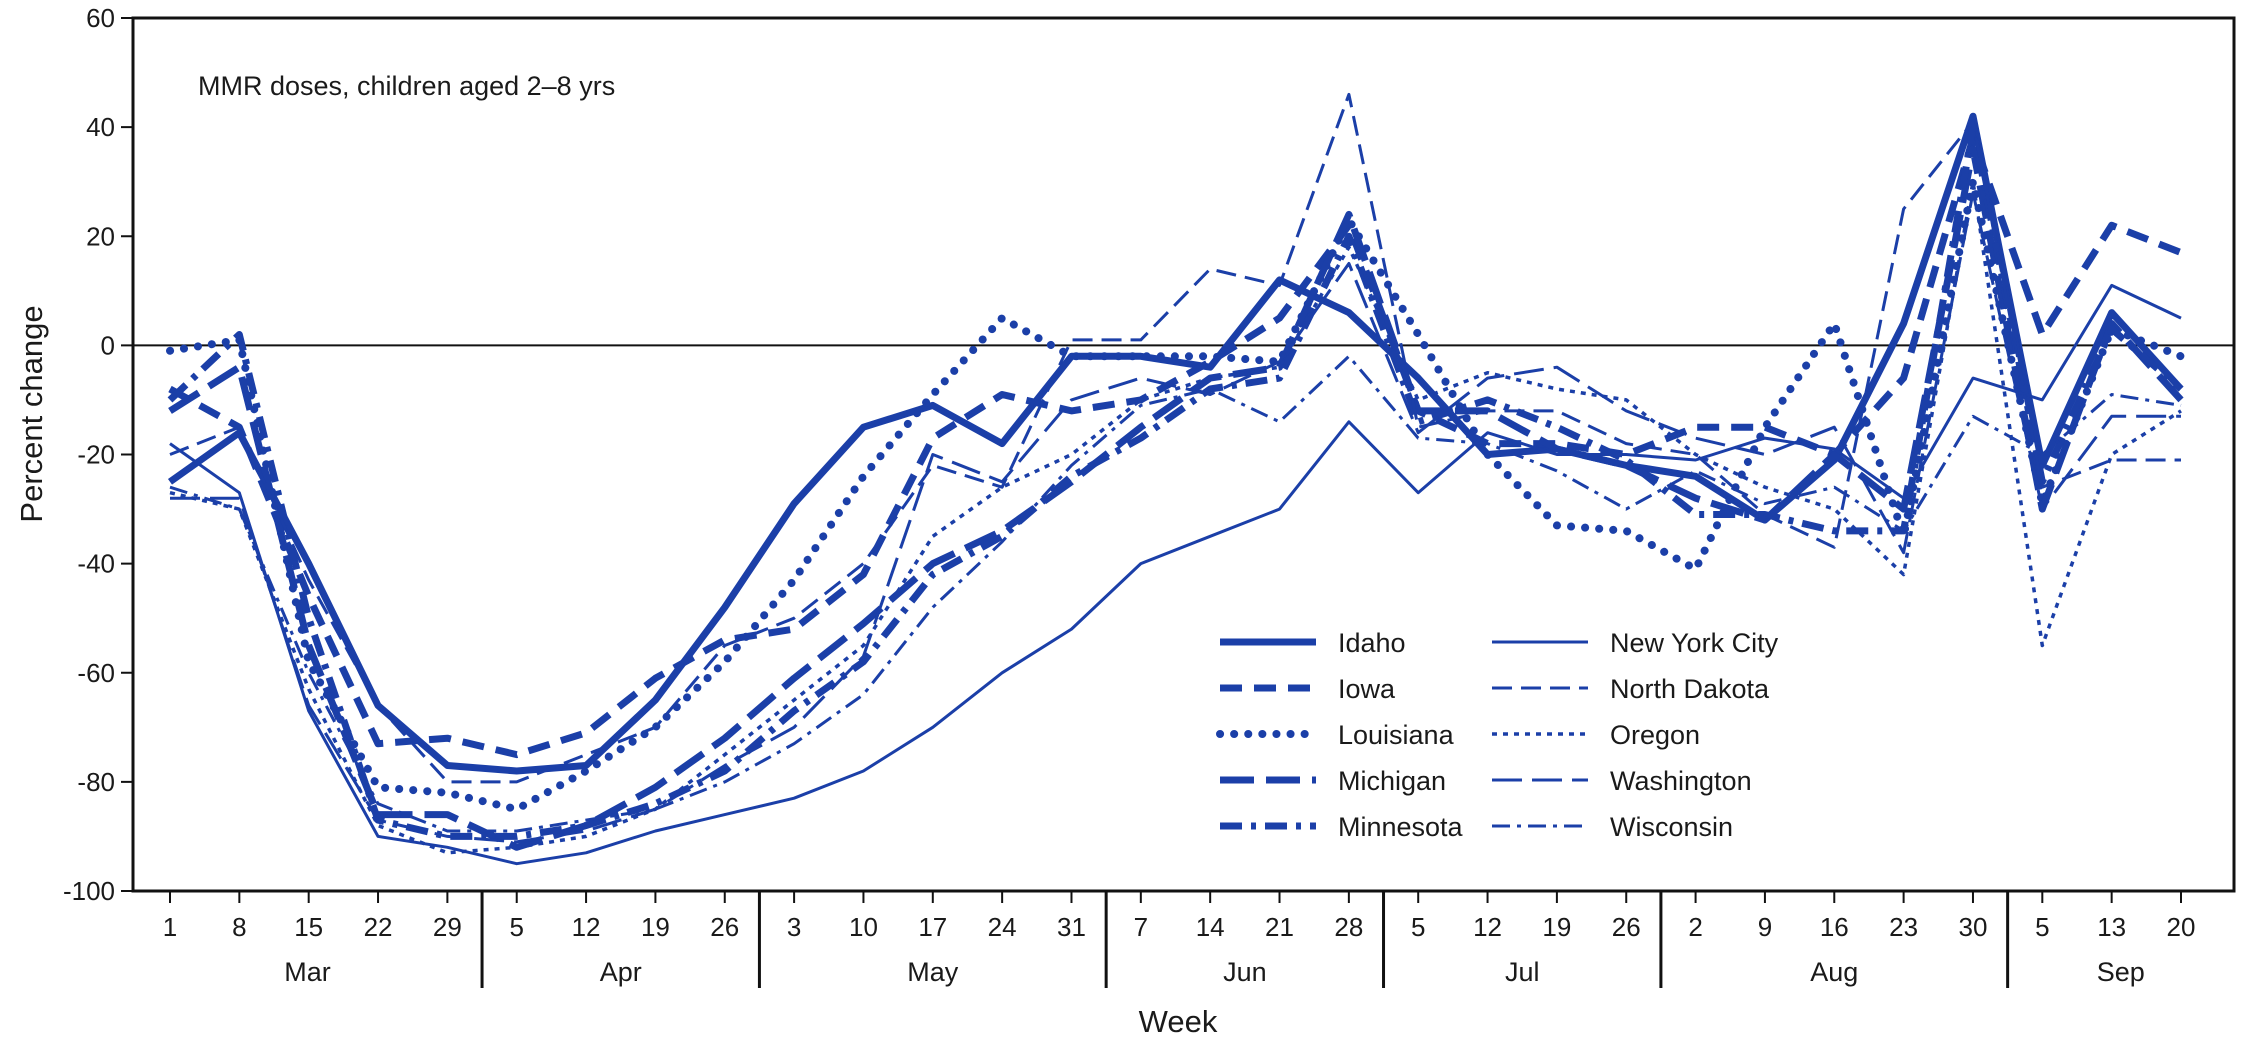 This screenshot has height=1038, width=2246. Describe the element at coordinates (2111, 927) in the screenshot. I see `x-tick-label: 13` at that location.